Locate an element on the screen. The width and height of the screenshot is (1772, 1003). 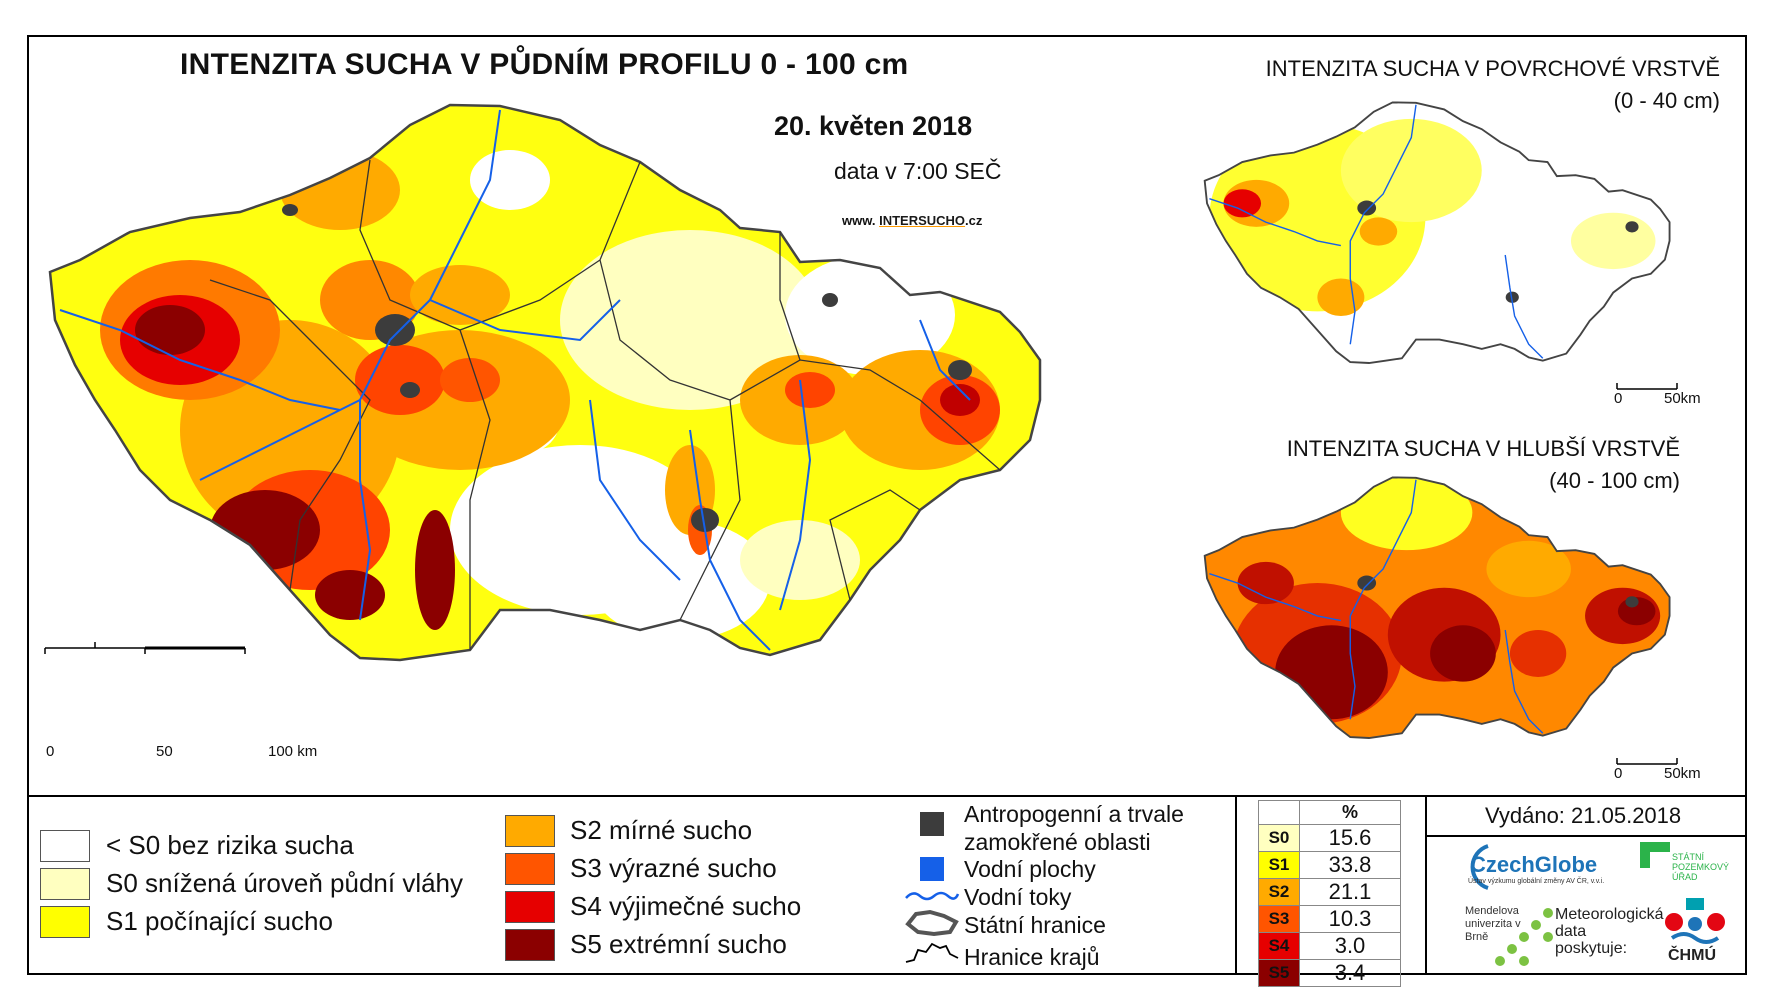
stats-row-s2: S2 21.1 is located at coordinates (1329, 892).